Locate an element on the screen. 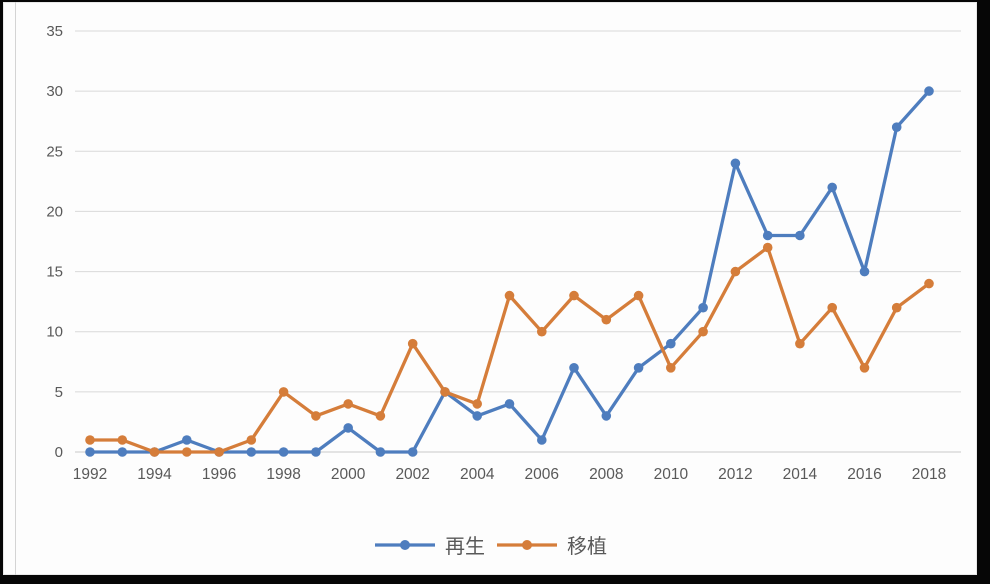 This screenshot has height=584, width=990. x-tick-label: 2004 is located at coordinates (477, 474).